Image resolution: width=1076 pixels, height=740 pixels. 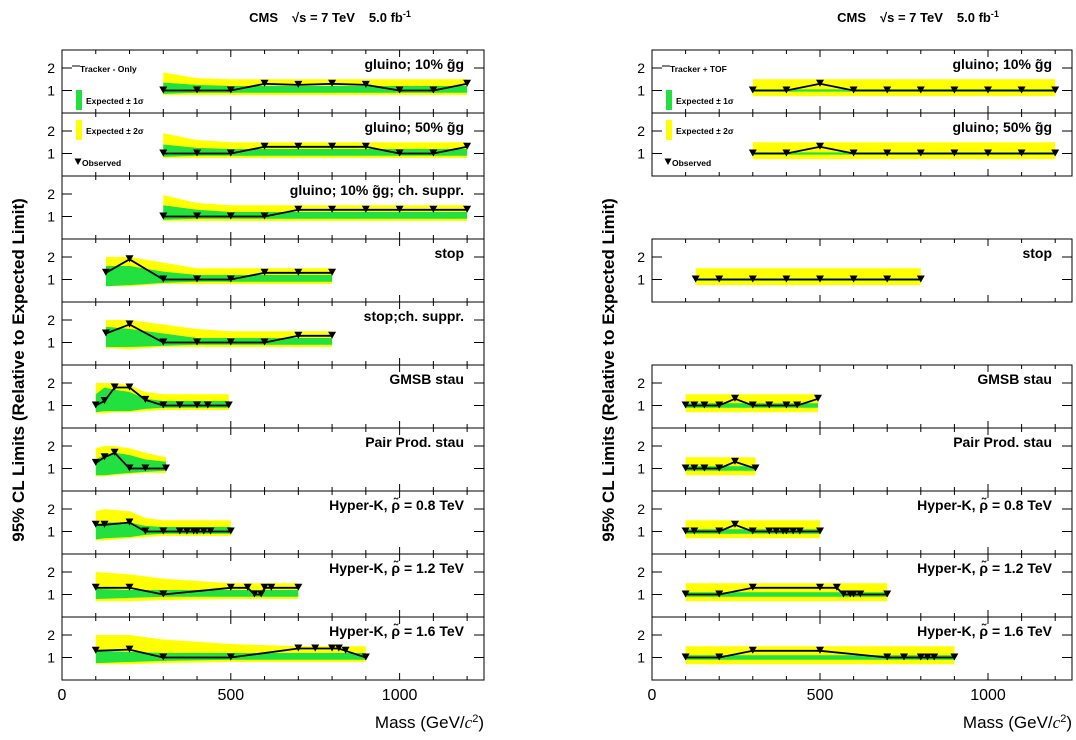 I want to click on panel-3: 1 2 stop, so click(x=266, y=270).